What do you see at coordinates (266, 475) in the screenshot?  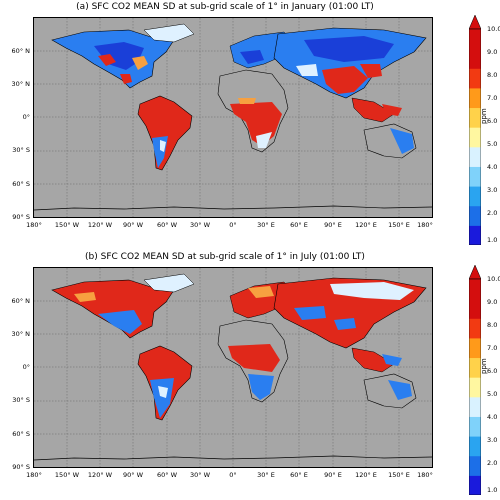 I see `lon-label: 30° E` at bounding box center [266, 475].